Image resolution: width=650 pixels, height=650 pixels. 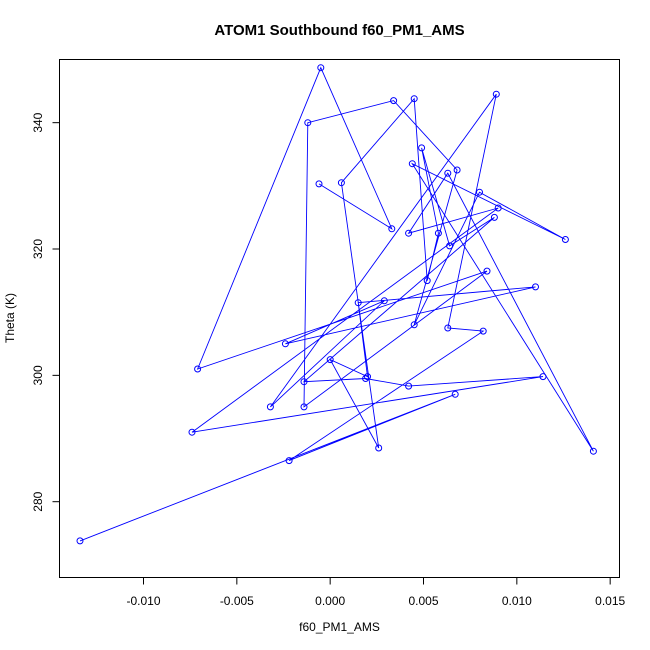 I want to click on x-tick-label: 0.005, so click(x=423, y=601).